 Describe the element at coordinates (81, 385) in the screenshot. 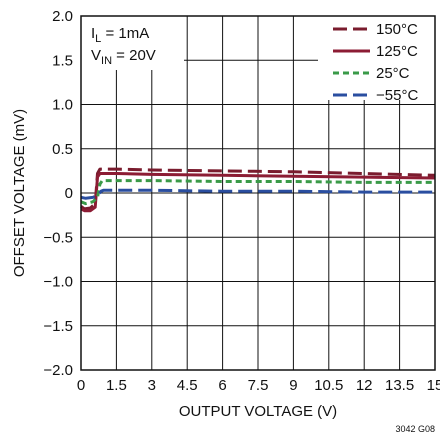

I see `x-tick-label: 0` at that location.